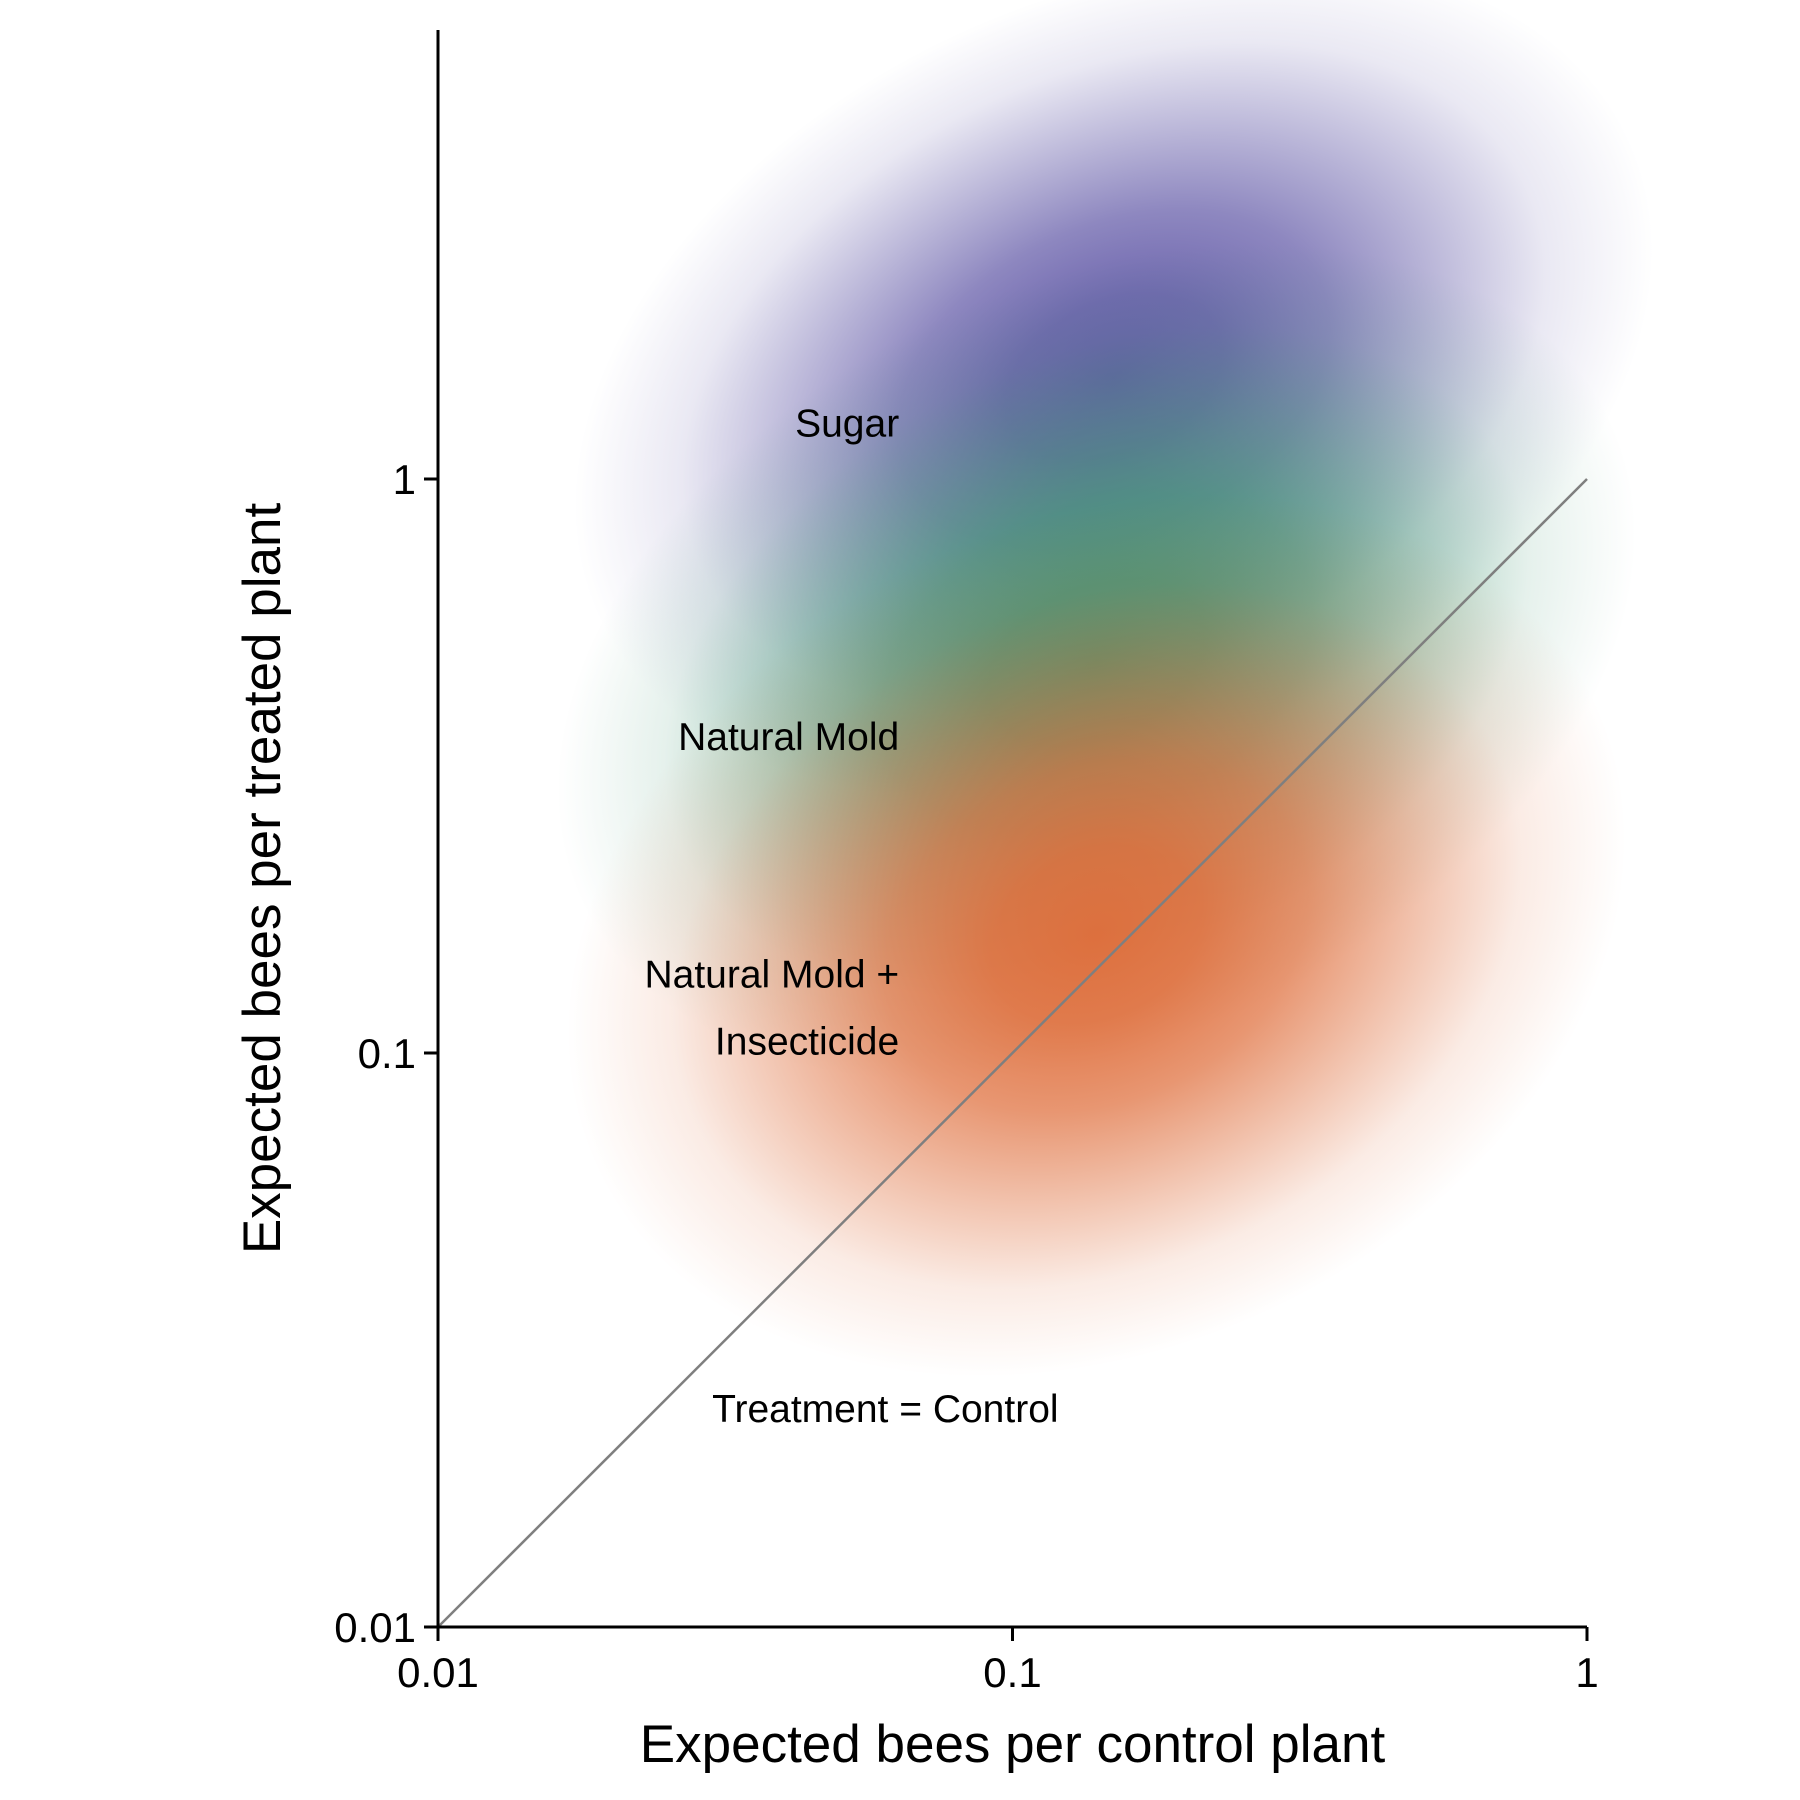 The width and height of the screenshot is (1800, 1800). What do you see at coordinates (847, 423) in the screenshot?
I see `series-label-1: Sugar` at bounding box center [847, 423].